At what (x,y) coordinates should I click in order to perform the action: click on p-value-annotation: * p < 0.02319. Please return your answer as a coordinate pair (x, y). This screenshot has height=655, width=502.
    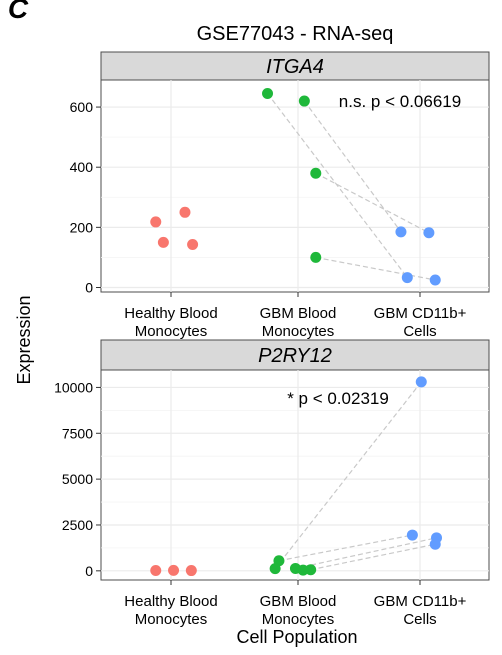
    Looking at the image, I should click on (338, 398).